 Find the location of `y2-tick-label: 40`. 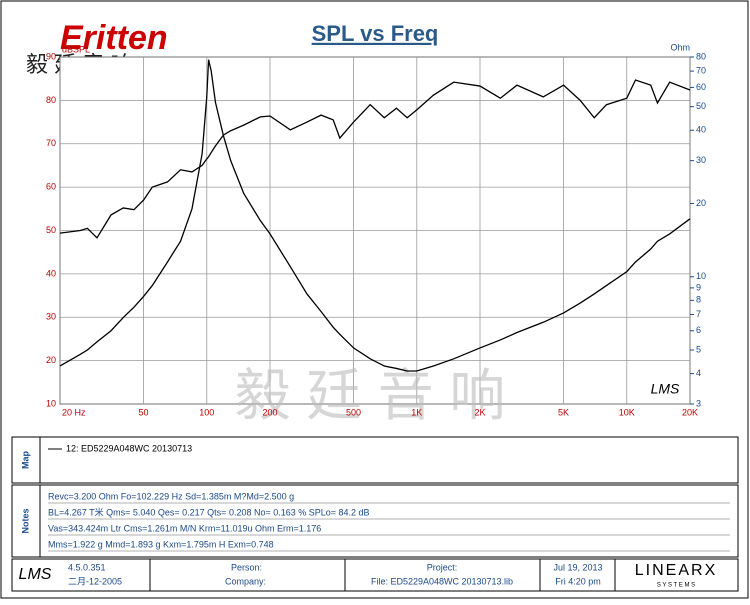

y2-tick-label: 40 is located at coordinates (701, 130).